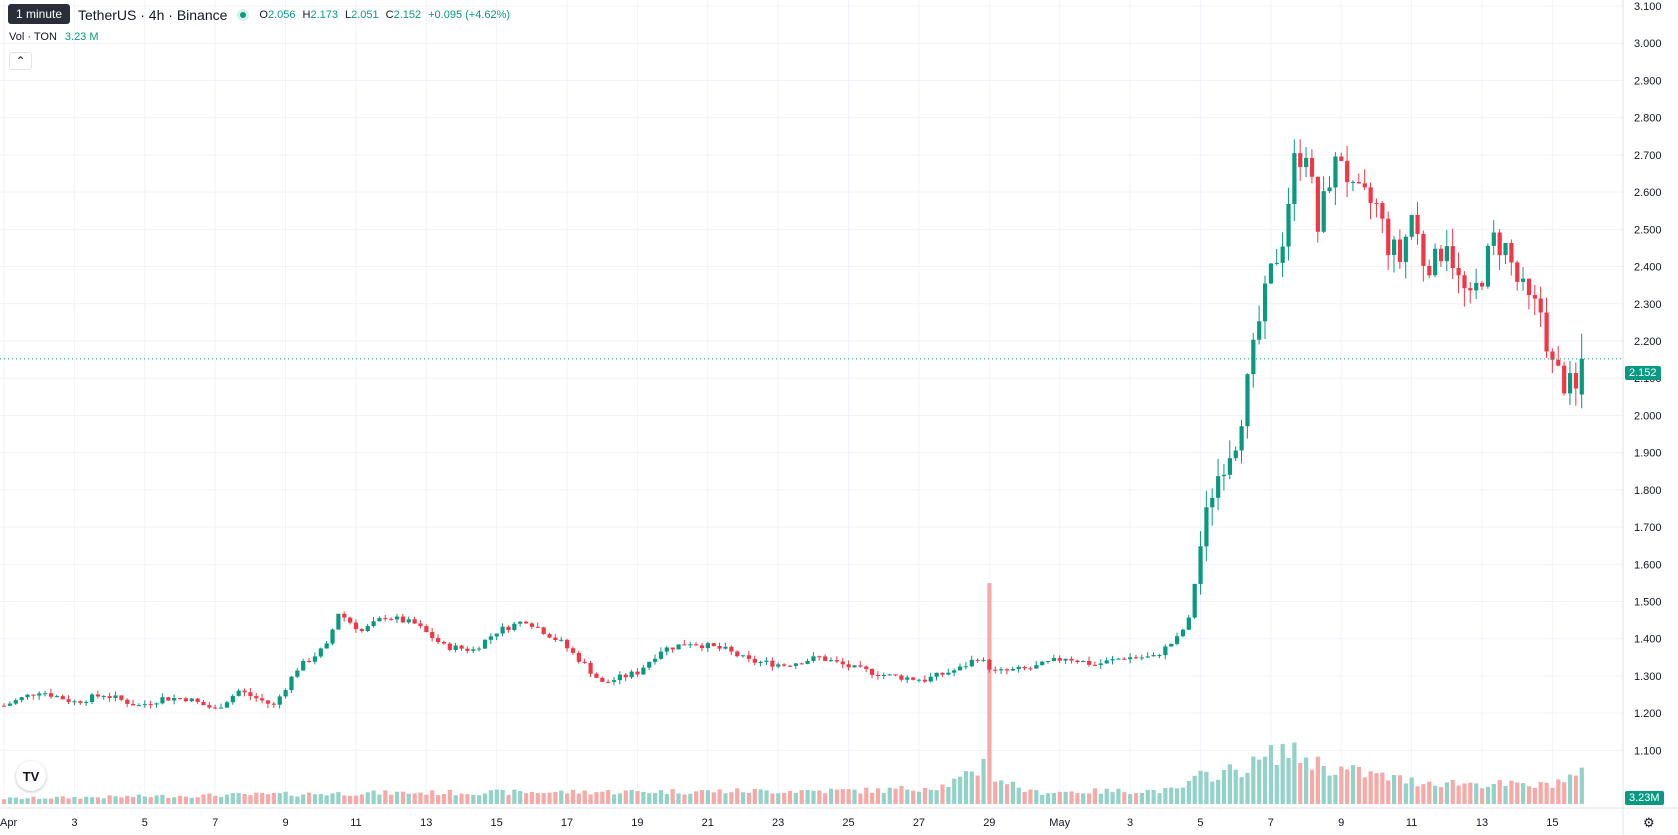 This screenshot has width=1678, height=835. What do you see at coordinates (1648, 230) in the screenshot?
I see `price-tick-label: 2.500` at bounding box center [1648, 230].